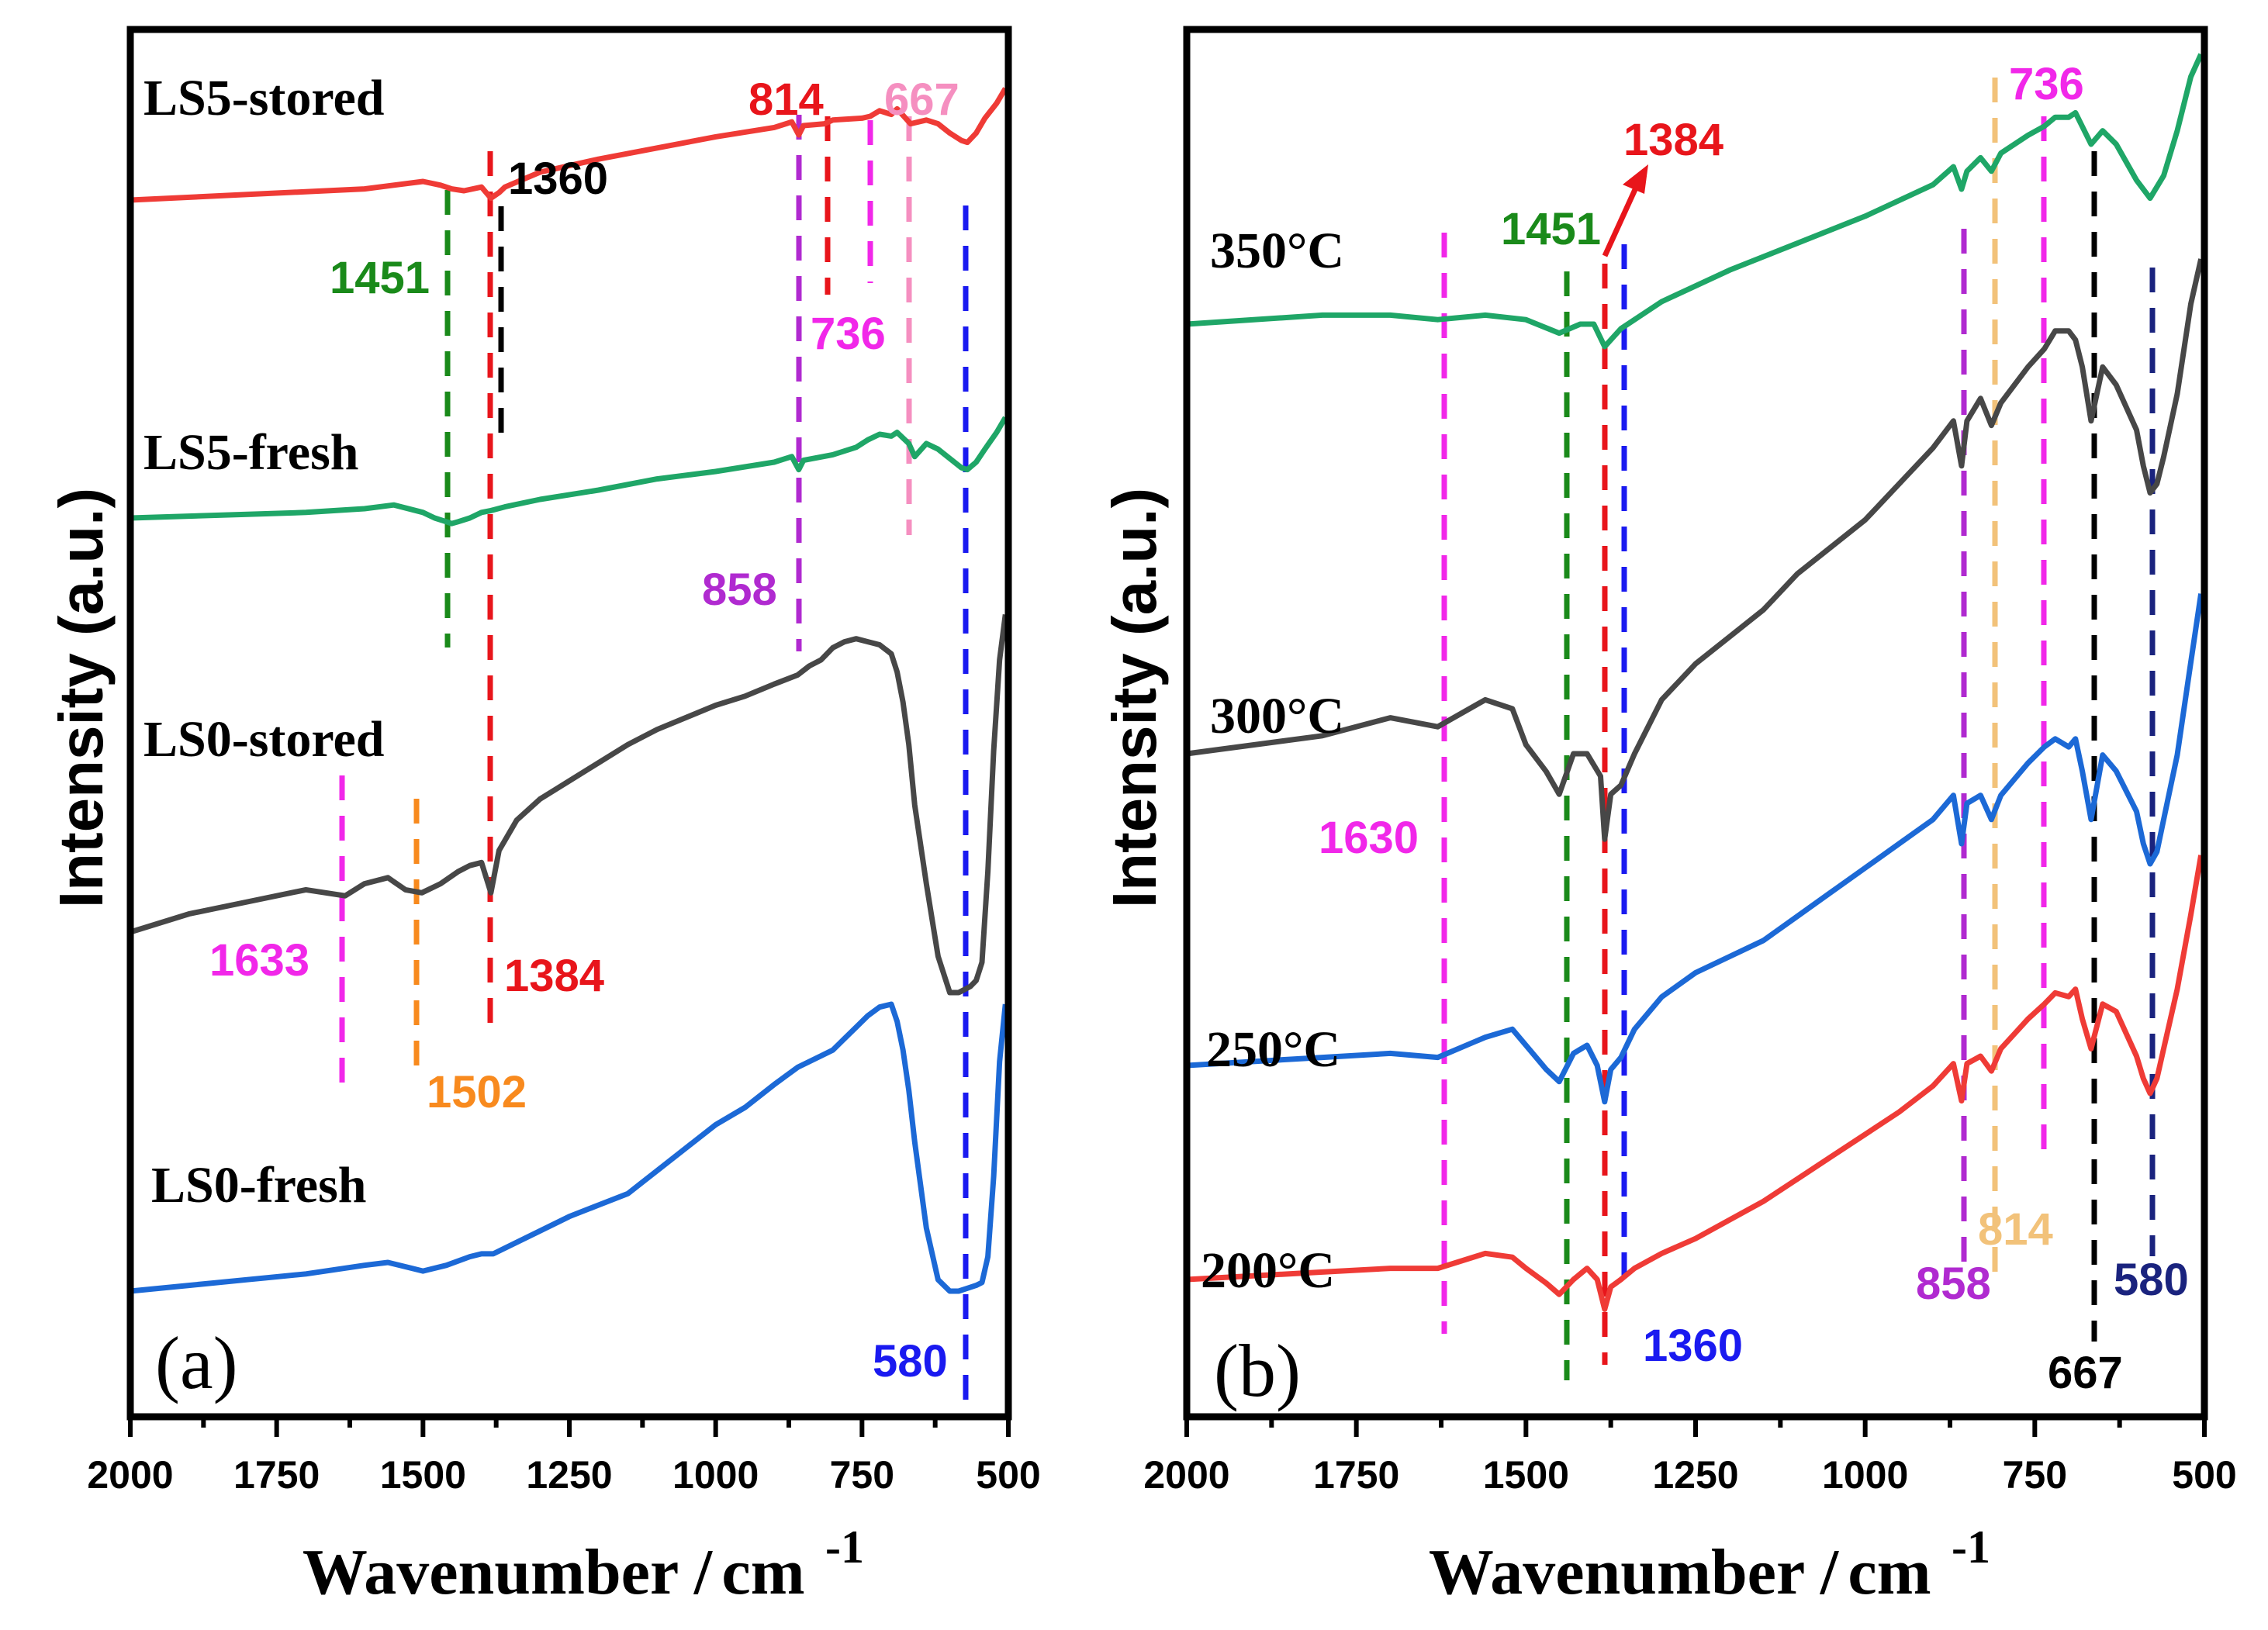  I want to click on series-line-350°C, so click(1695, 202).